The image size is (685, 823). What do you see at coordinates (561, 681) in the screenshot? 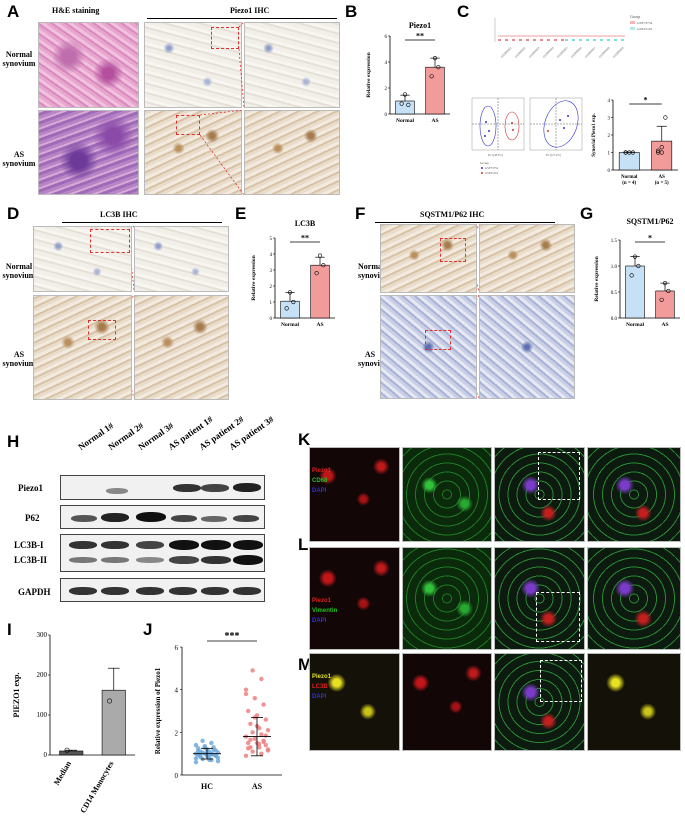
I see `panel-m-zoom-box` at bounding box center [561, 681].